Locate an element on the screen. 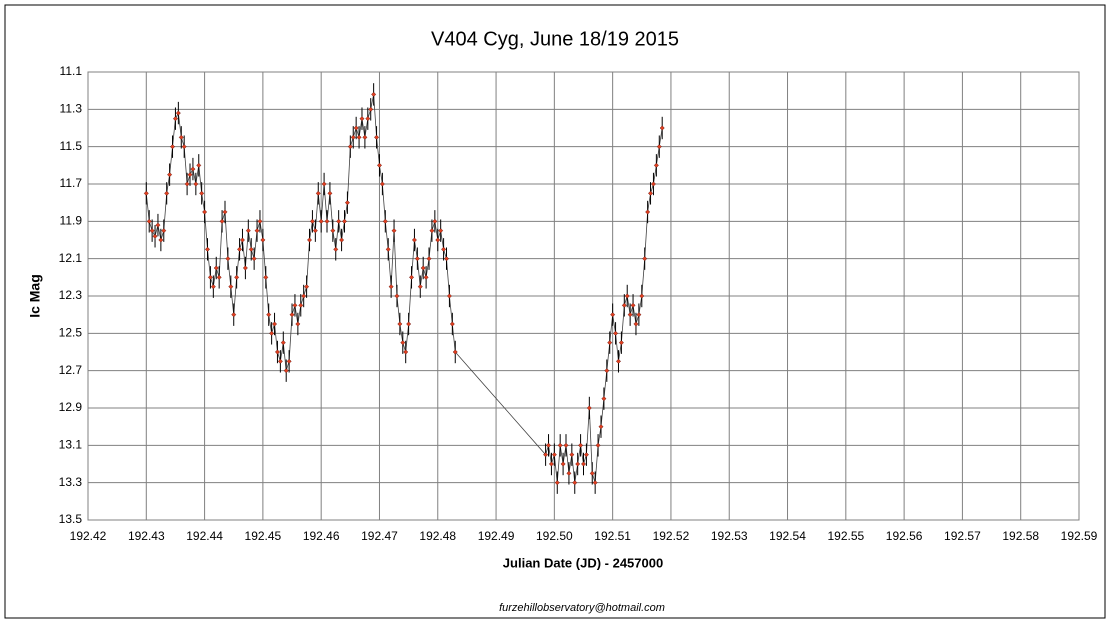 This screenshot has height=624, width=1110. x-tick-label: 192.51 is located at coordinates (612, 536).